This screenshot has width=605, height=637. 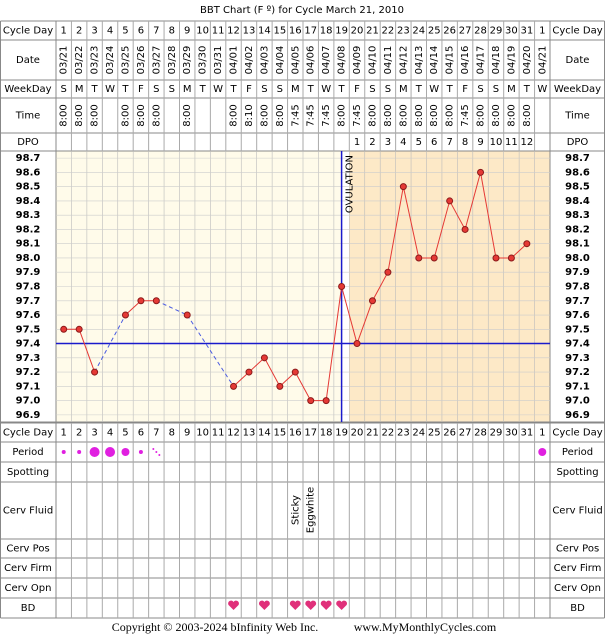 I want to click on dpo: 5, so click(x=419, y=142).